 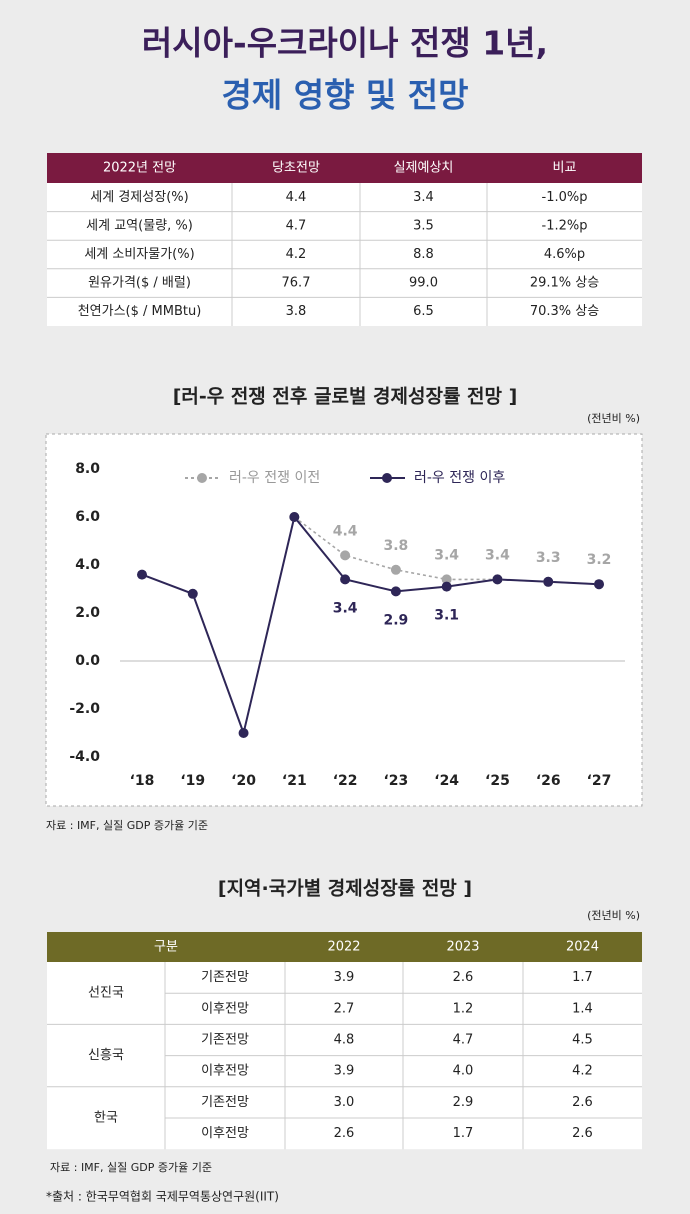 What do you see at coordinates (296, 254) in the screenshot?
I see `table-cell: 4.2` at bounding box center [296, 254].